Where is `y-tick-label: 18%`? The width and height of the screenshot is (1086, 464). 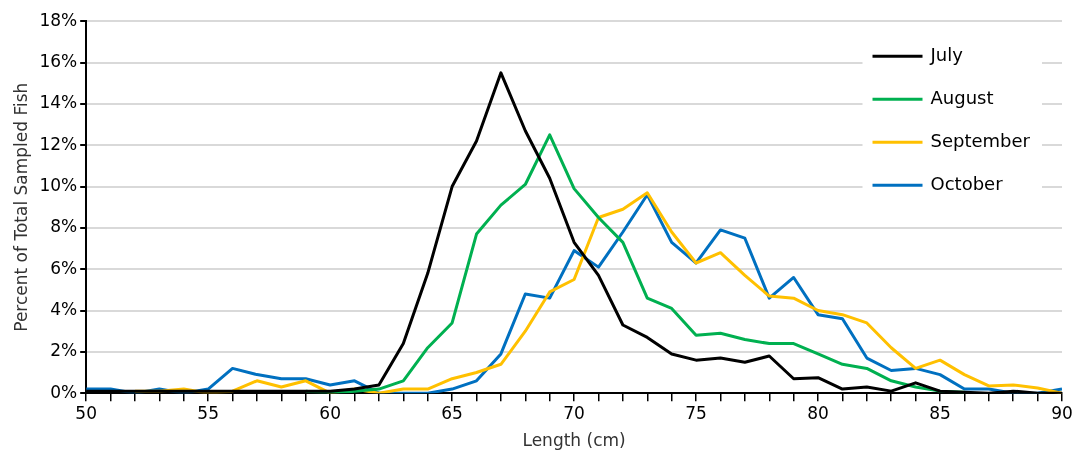 y-tick-label: 18% is located at coordinates (58, 19).